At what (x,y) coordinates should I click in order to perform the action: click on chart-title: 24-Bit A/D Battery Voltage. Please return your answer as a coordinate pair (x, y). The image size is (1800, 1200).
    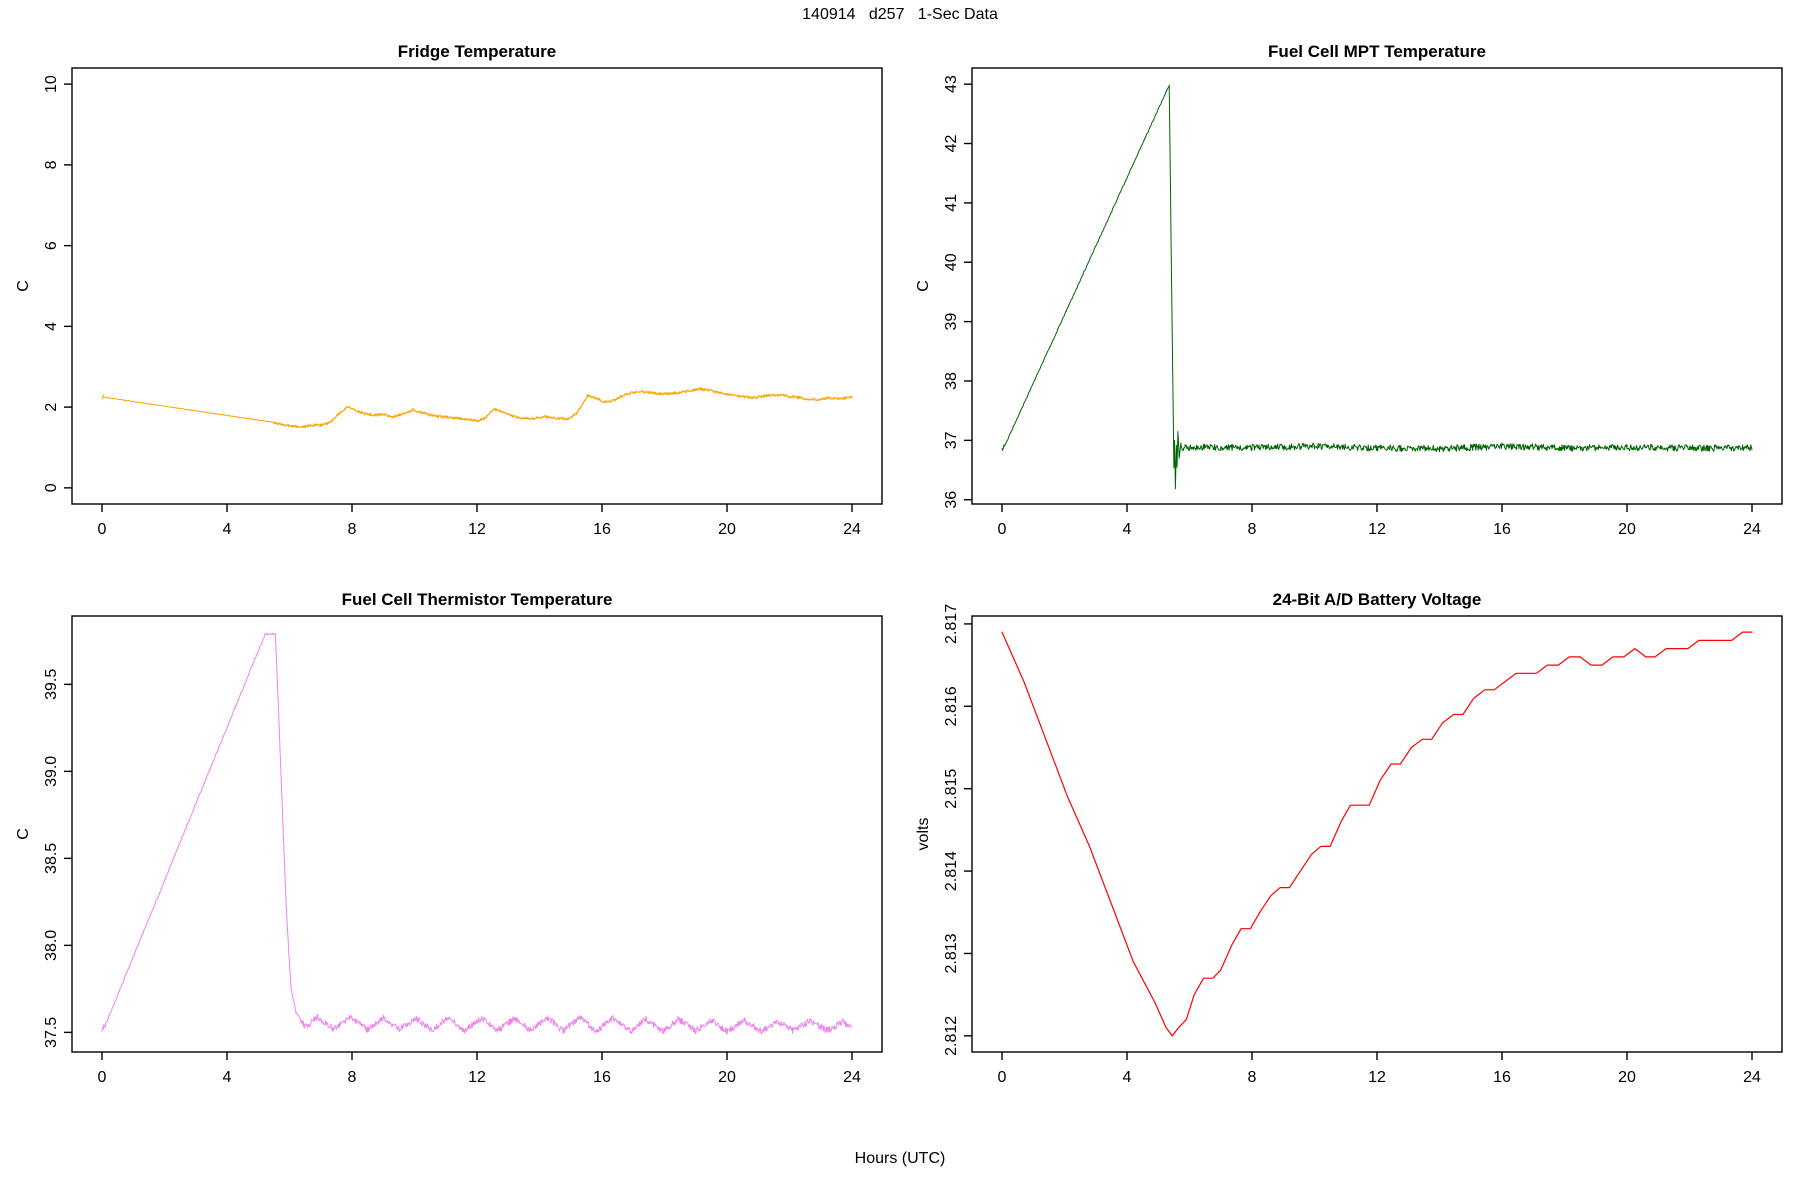
    Looking at the image, I should click on (1377, 599).